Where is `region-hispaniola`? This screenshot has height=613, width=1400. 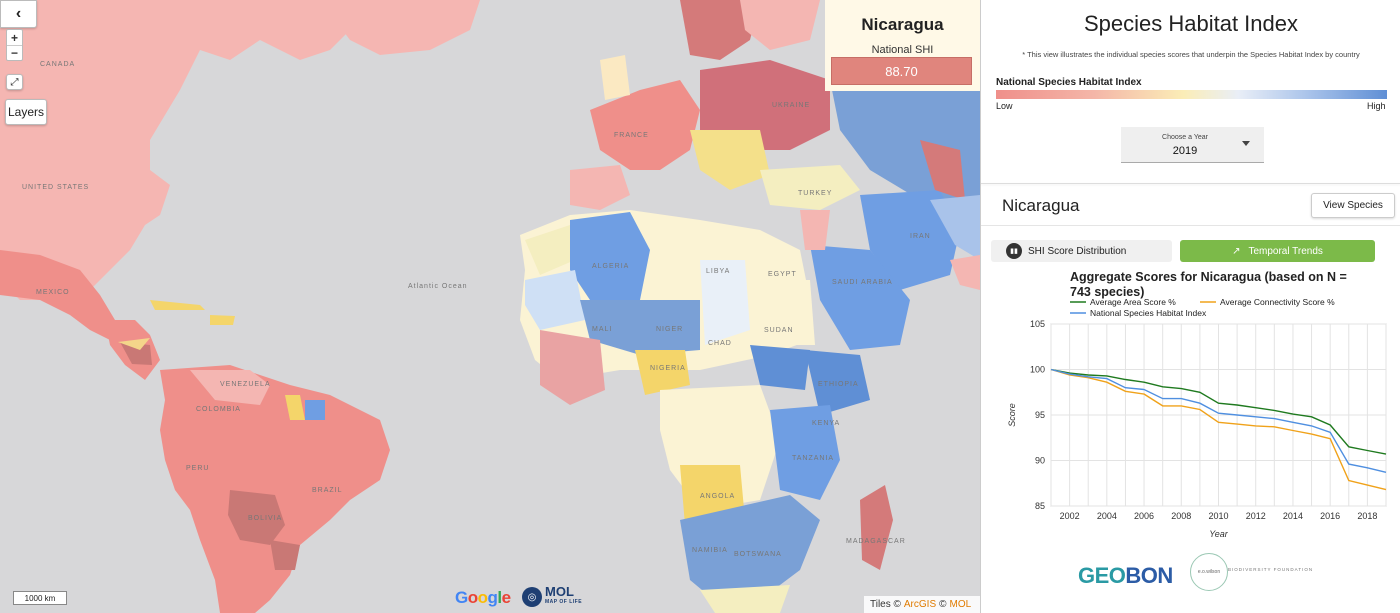
region-hispaniola is located at coordinates (222, 320).